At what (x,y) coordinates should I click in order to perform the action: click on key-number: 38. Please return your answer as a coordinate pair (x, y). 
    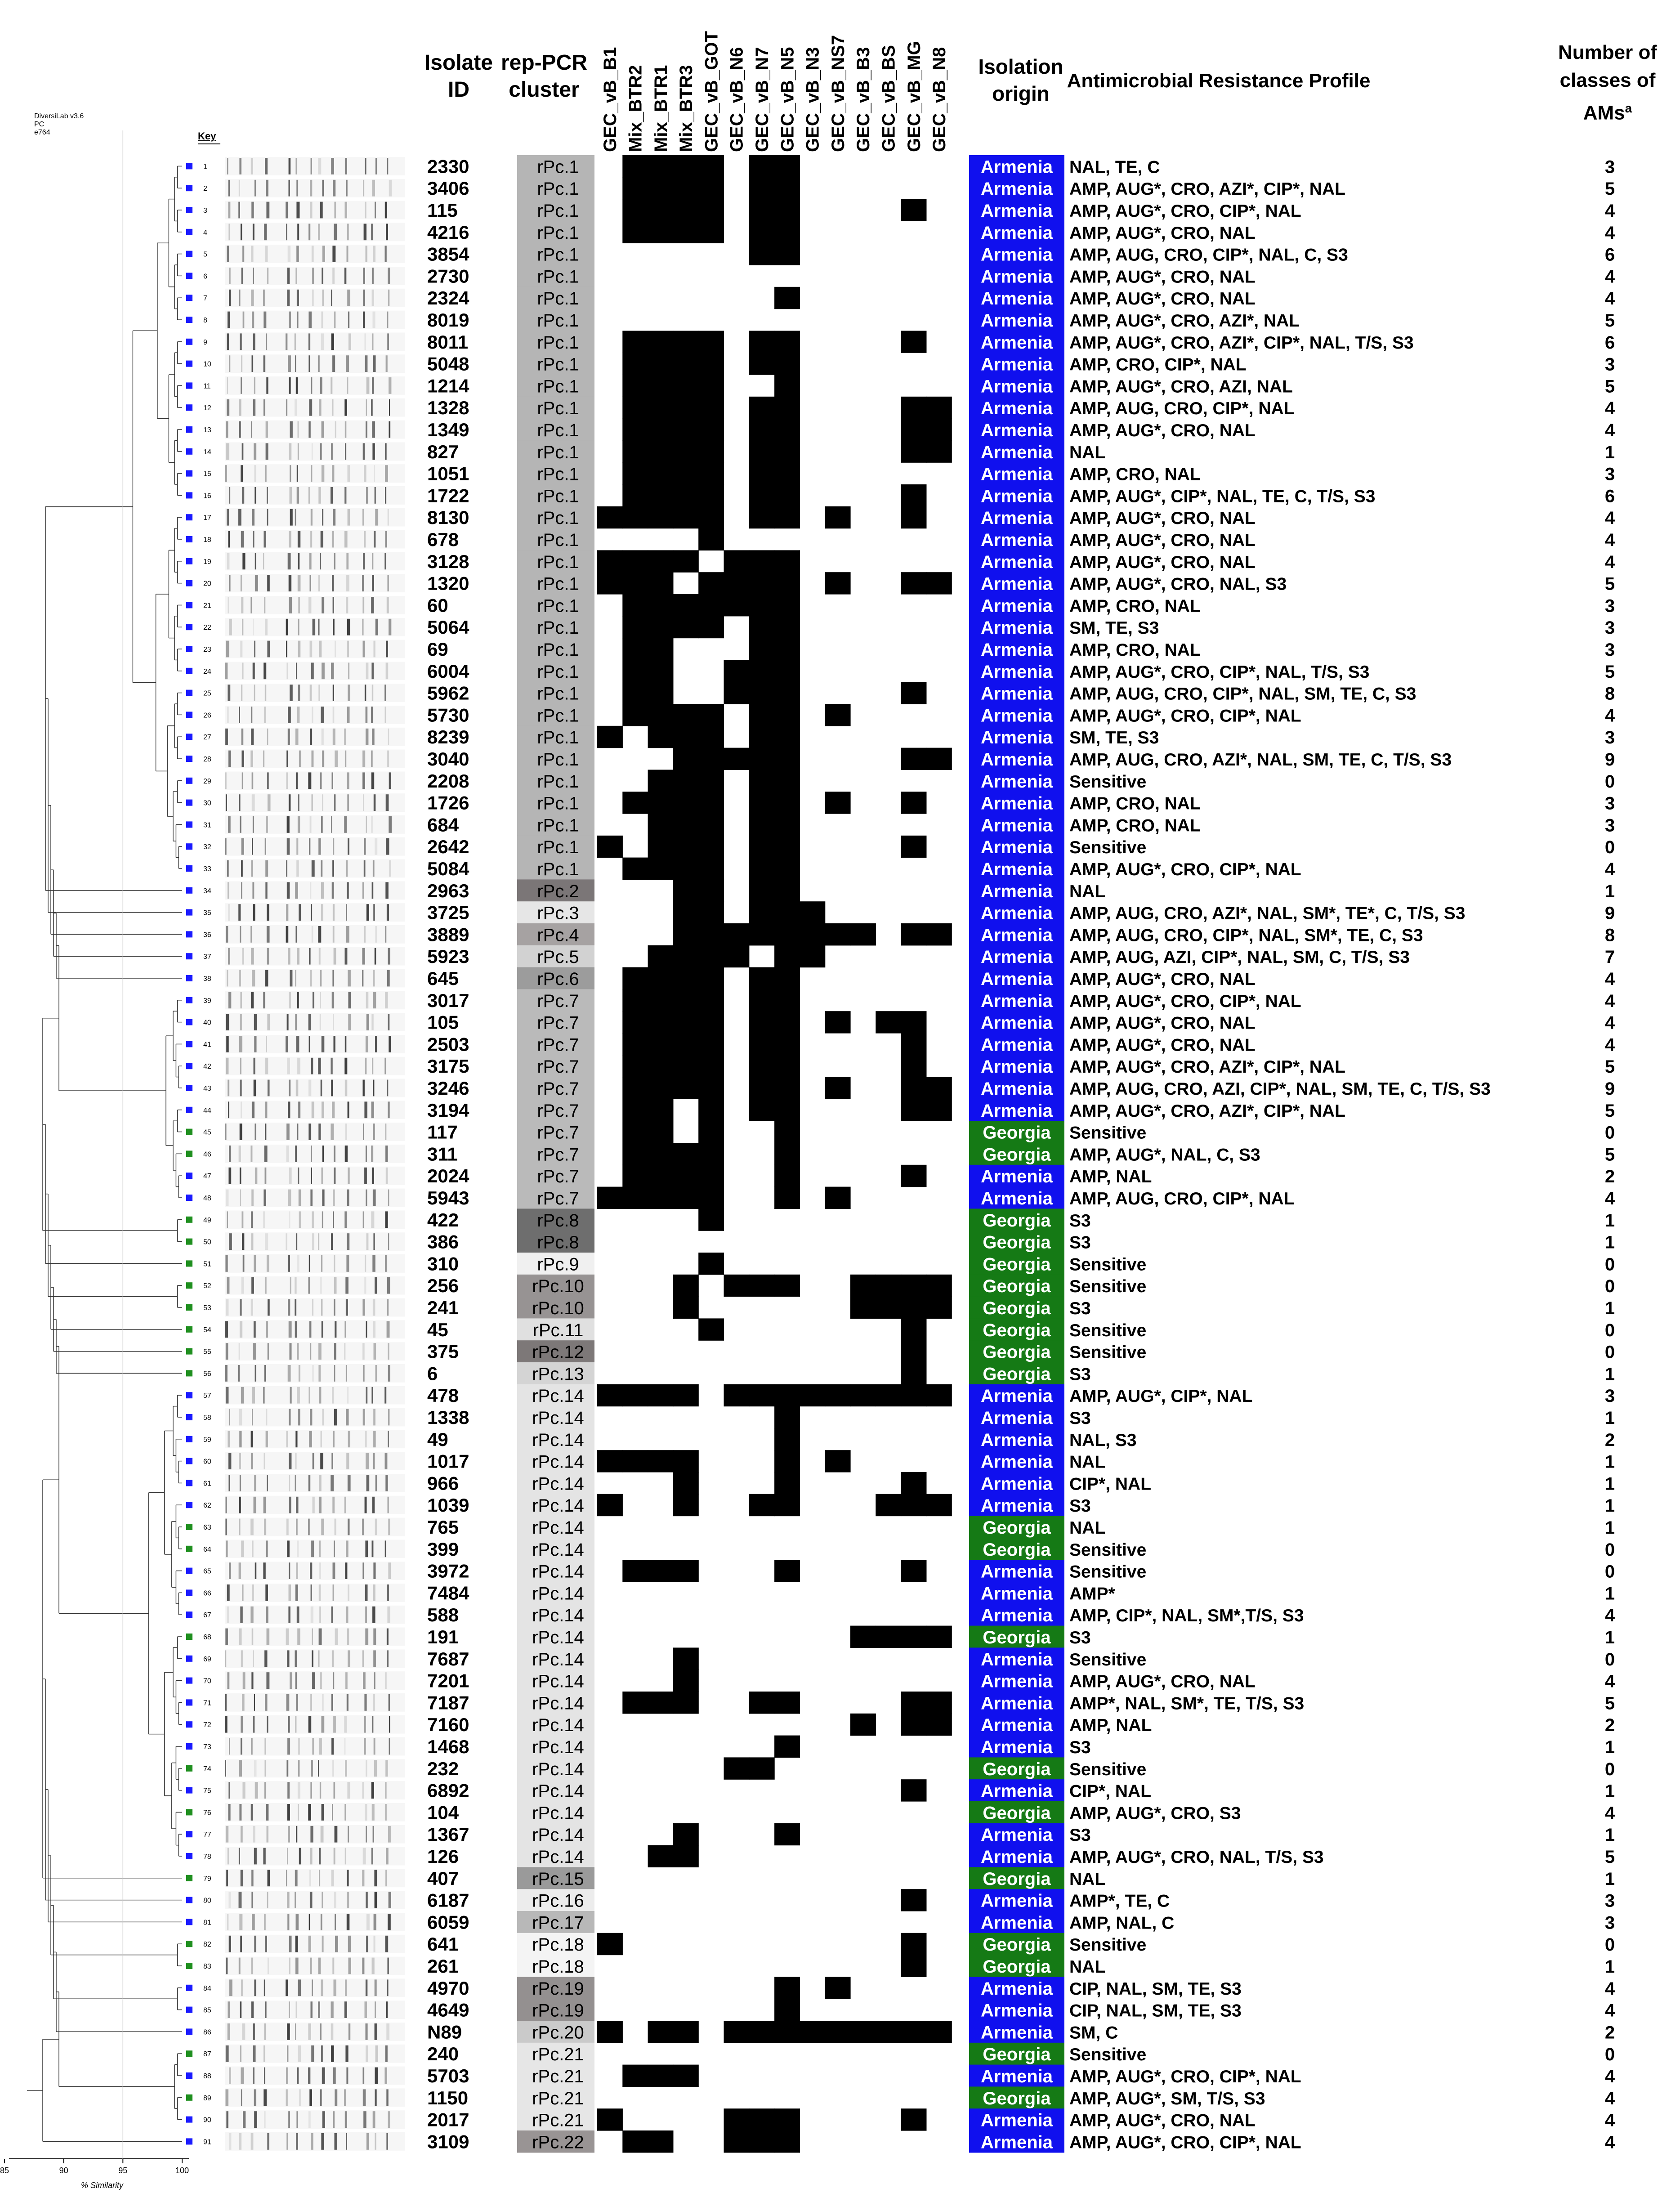
    Looking at the image, I should click on (207, 979).